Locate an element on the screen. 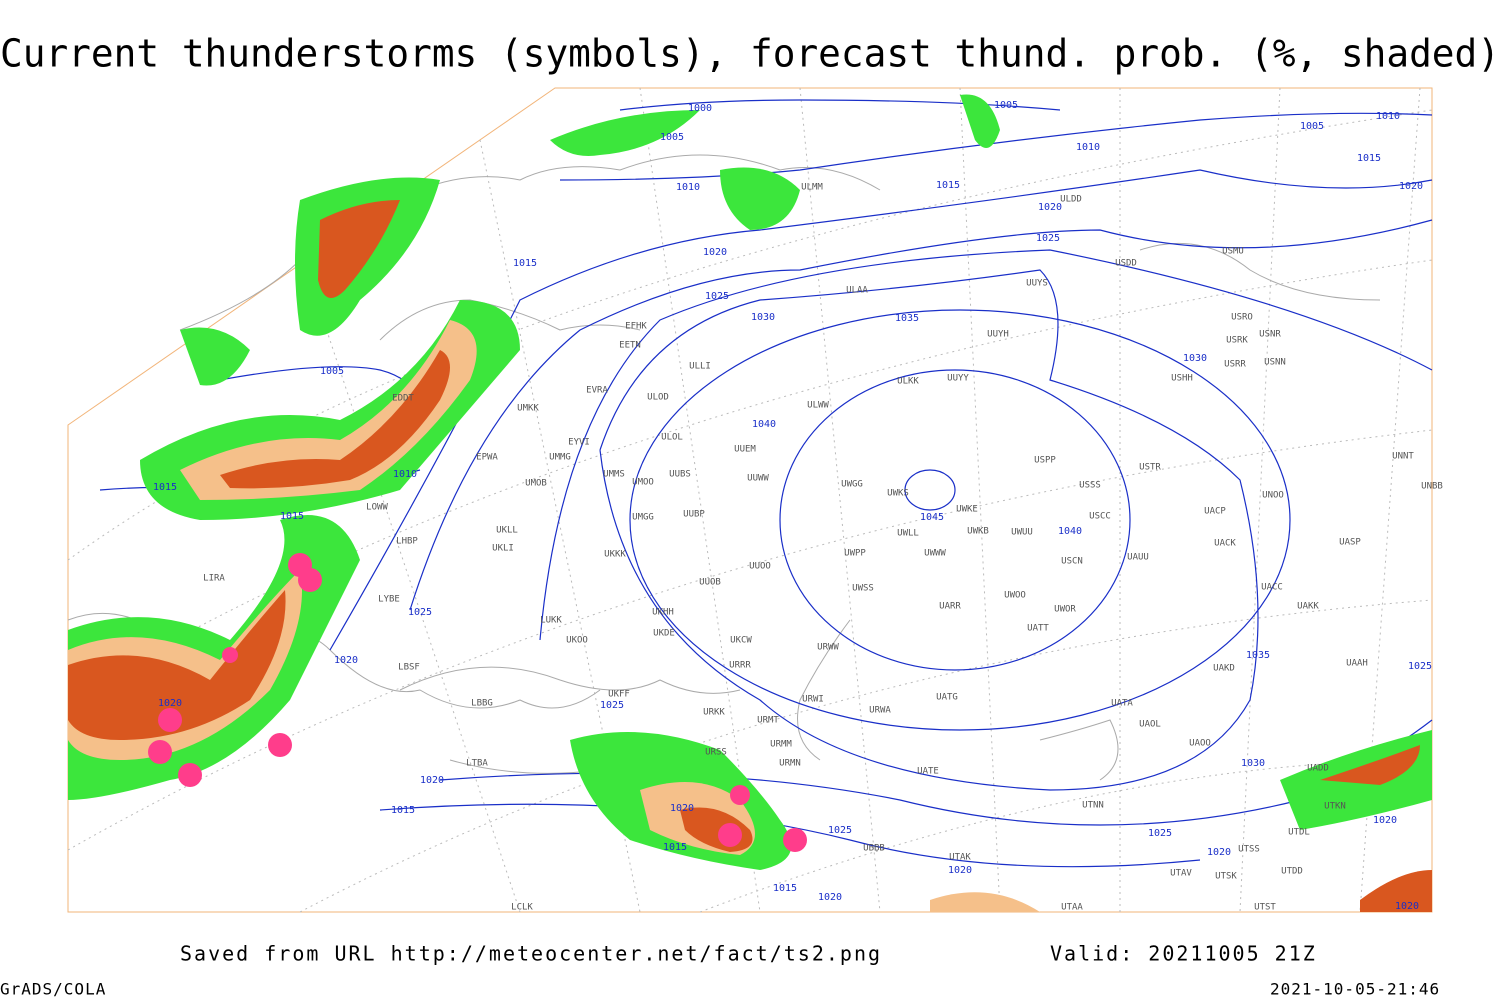 Image resolution: width=1500 pixels, height=1000 pixels. station-label: ULLI is located at coordinates (700, 367).